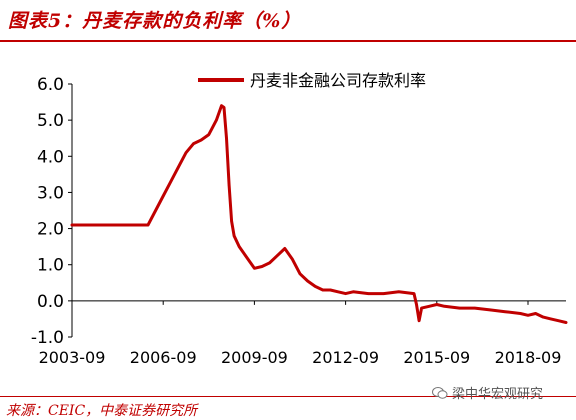  I want to click on y-tick-label: 0.0, so click(50, 302).